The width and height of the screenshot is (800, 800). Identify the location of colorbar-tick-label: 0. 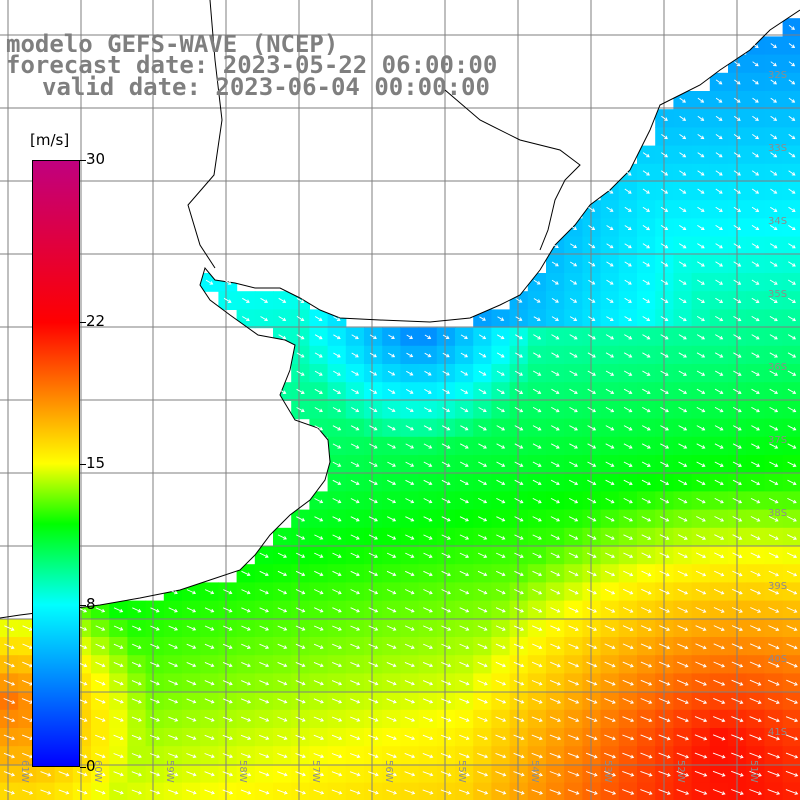
(91, 766).